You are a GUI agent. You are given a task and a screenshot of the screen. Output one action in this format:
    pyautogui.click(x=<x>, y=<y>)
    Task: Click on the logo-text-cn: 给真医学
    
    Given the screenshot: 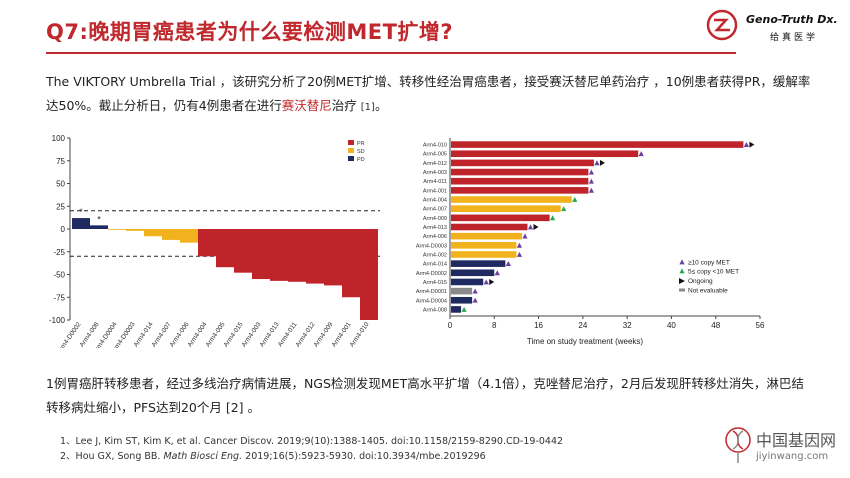 What is the action you would take?
    pyautogui.click(x=794, y=38)
    